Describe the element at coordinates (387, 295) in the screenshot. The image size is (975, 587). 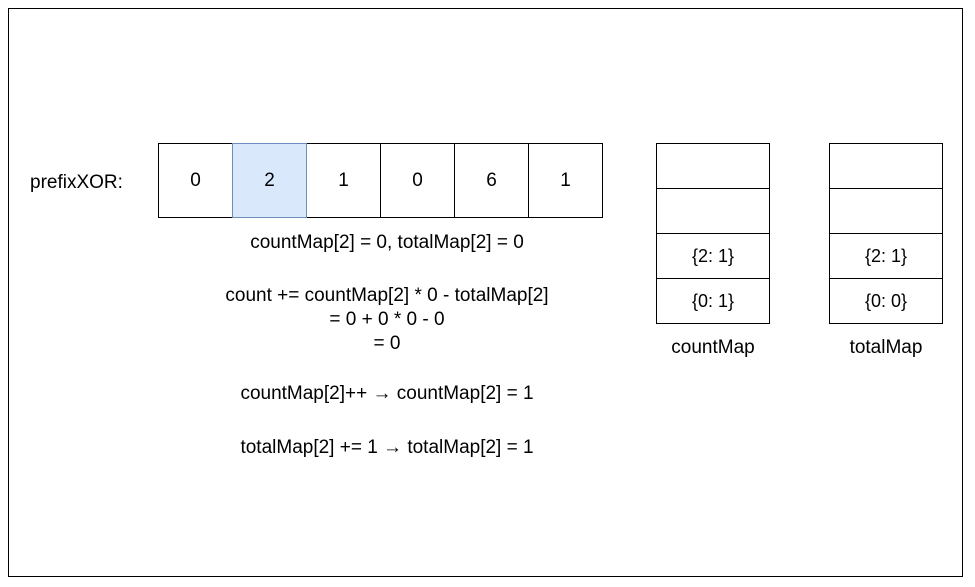
I see `annotation-line-2: count += countMap[2] * 0 - totalMap[2]` at that location.